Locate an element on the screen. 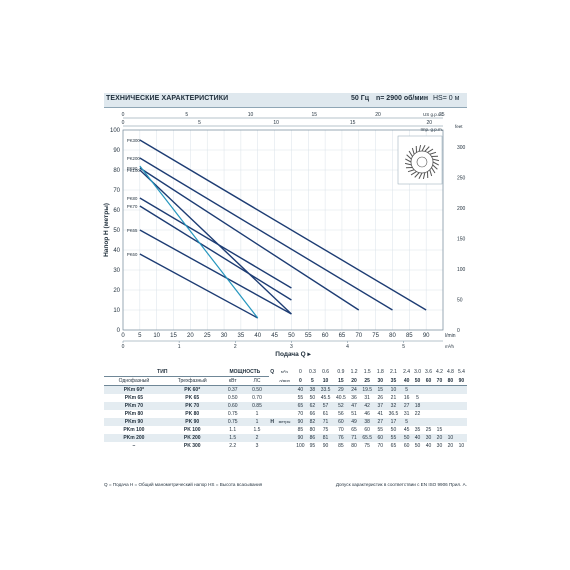 This screenshot has height=570, width=570. m3h-value: 0.6 is located at coordinates (326, 372).